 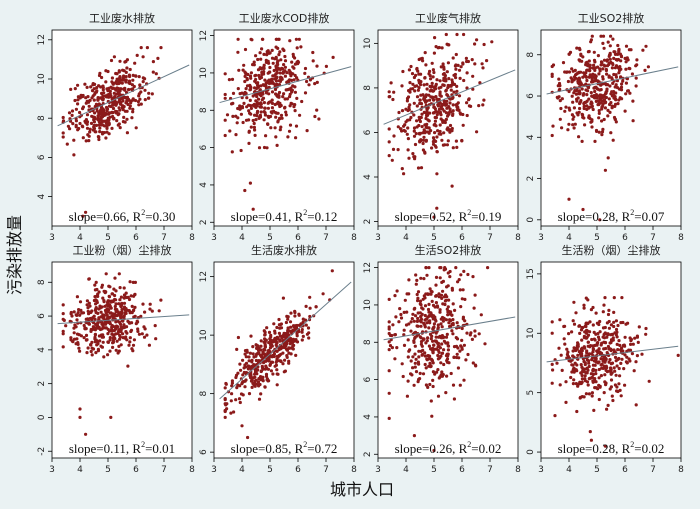 What do you see at coordinates (531, 393) in the screenshot?
I see `y-tick-label: 5` at bounding box center [531, 393].